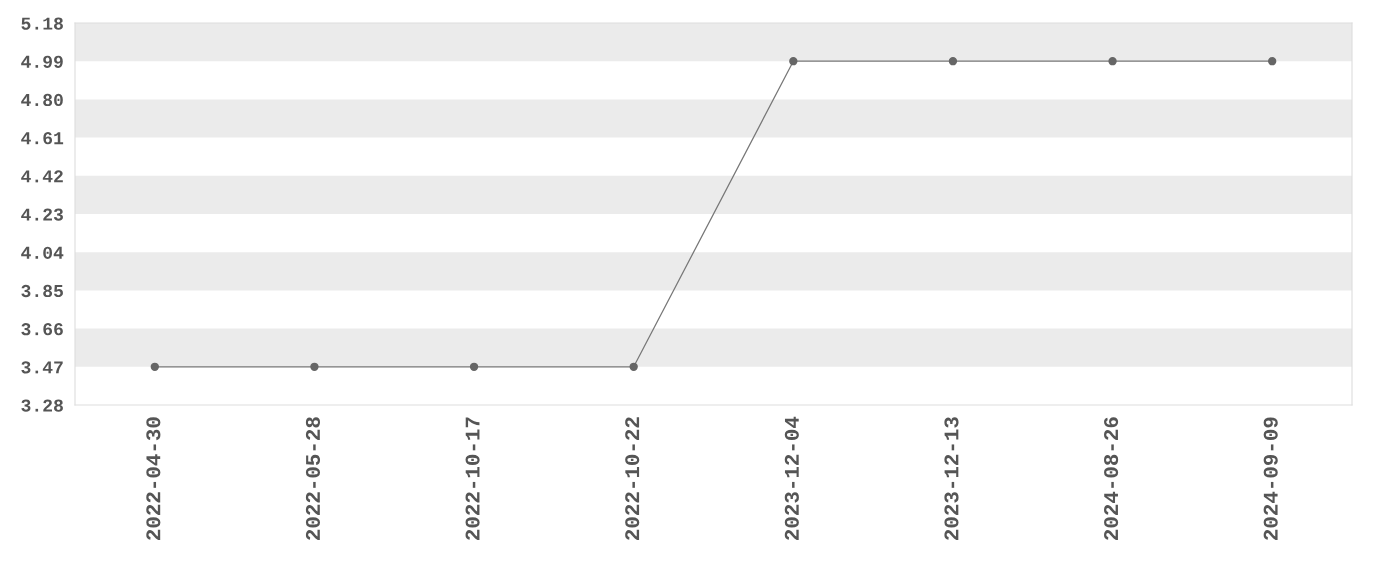 The width and height of the screenshot is (1380, 580). What do you see at coordinates (42, 252) in the screenshot?
I see `y-tick-label: 4.04` at bounding box center [42, 252].